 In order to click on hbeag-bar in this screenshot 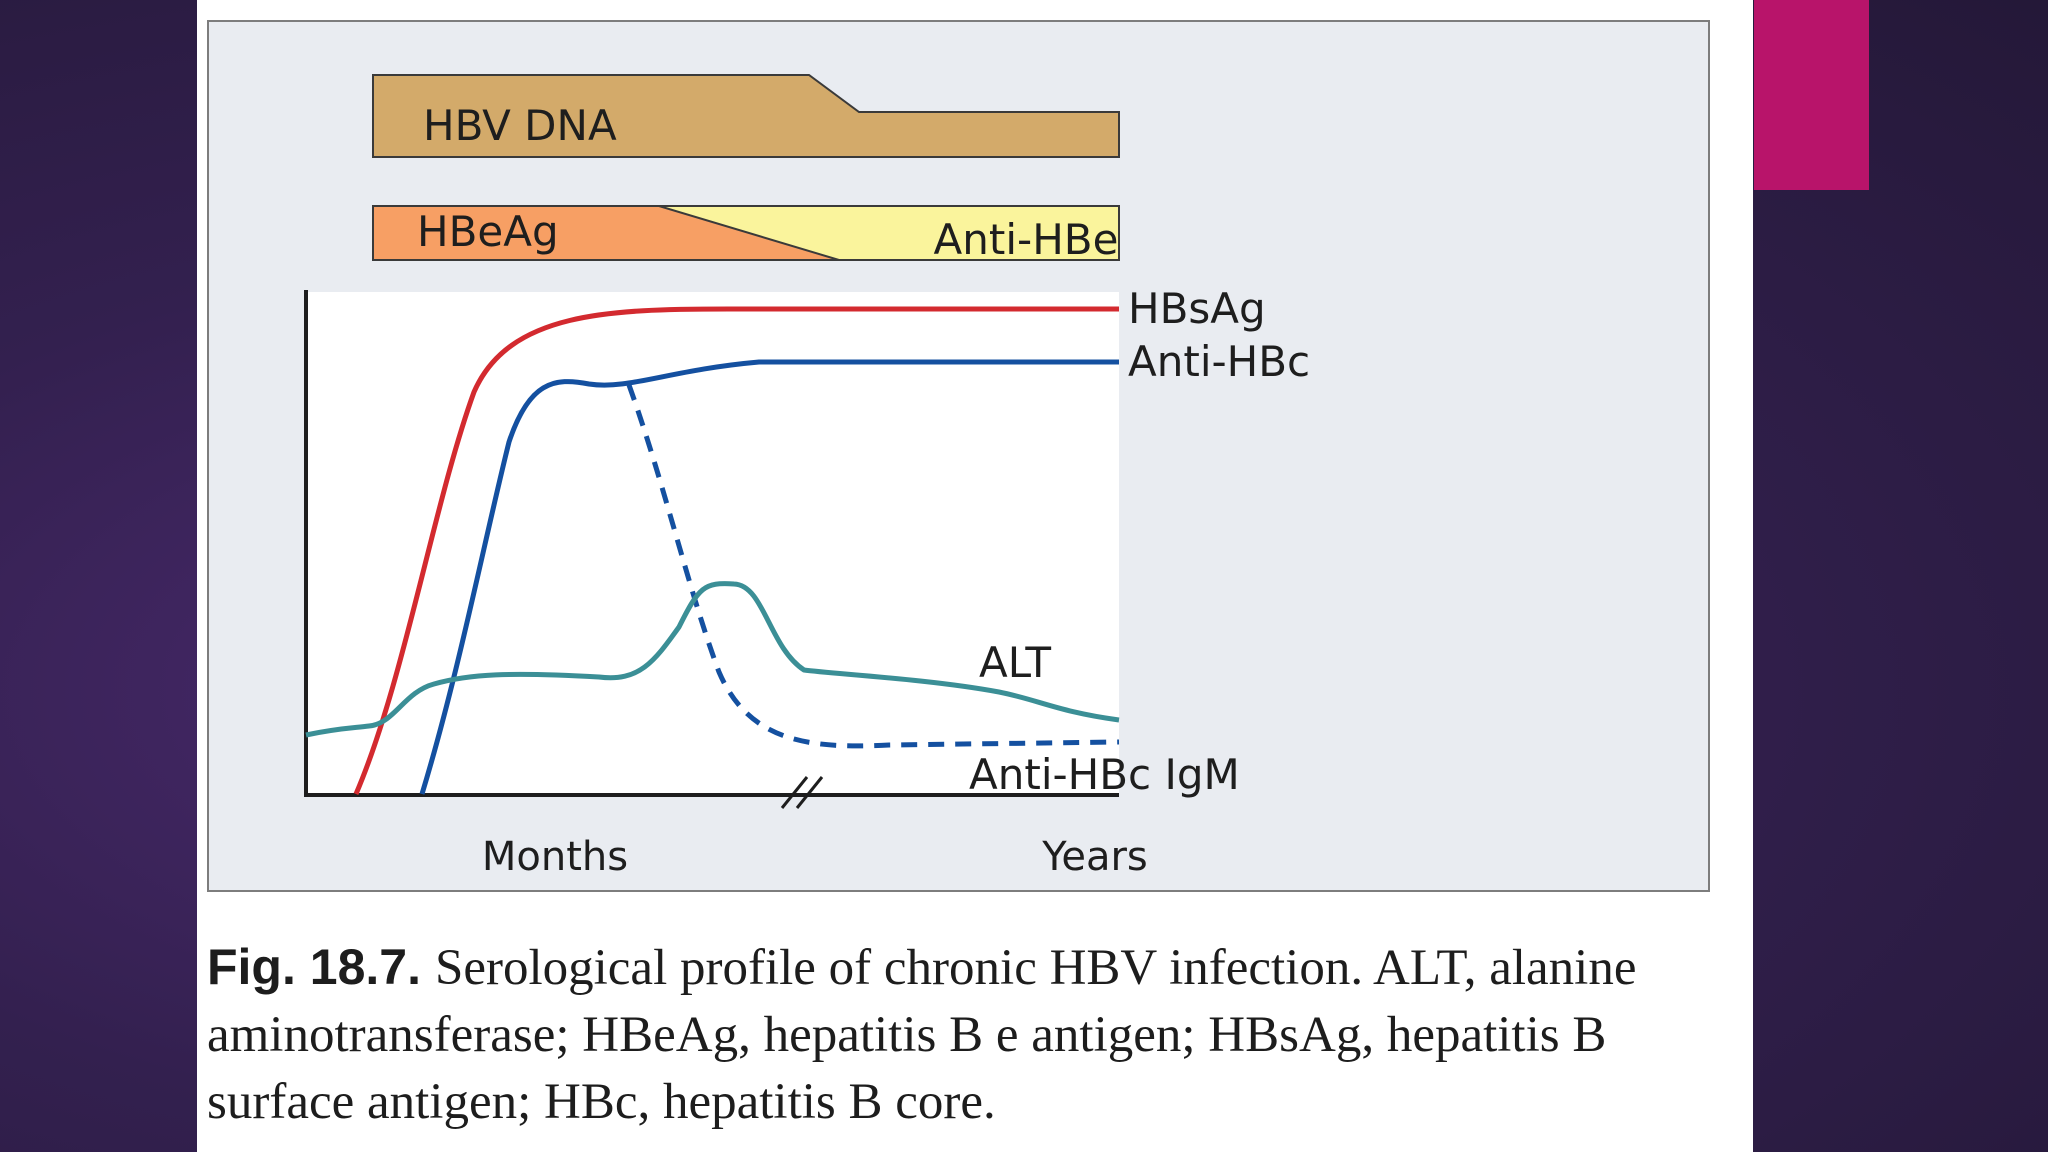, I will do `click(606, 233)`.